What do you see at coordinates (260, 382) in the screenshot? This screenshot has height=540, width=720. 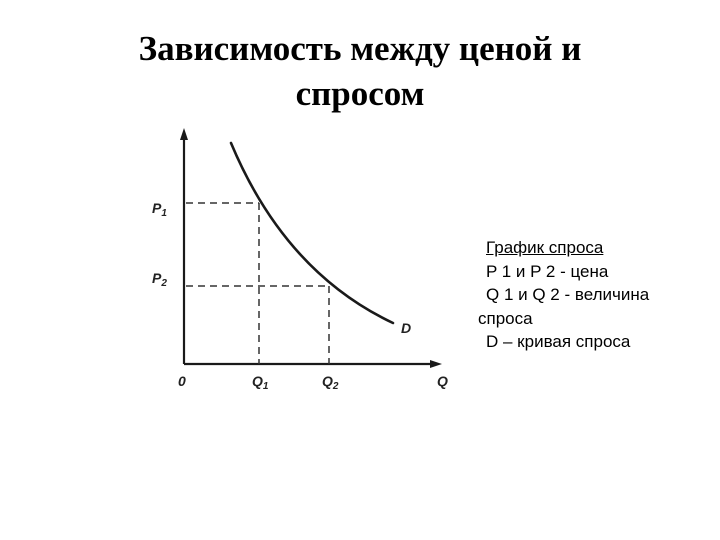 I see `q1-label: Q1` at bounding box center [260, 382].